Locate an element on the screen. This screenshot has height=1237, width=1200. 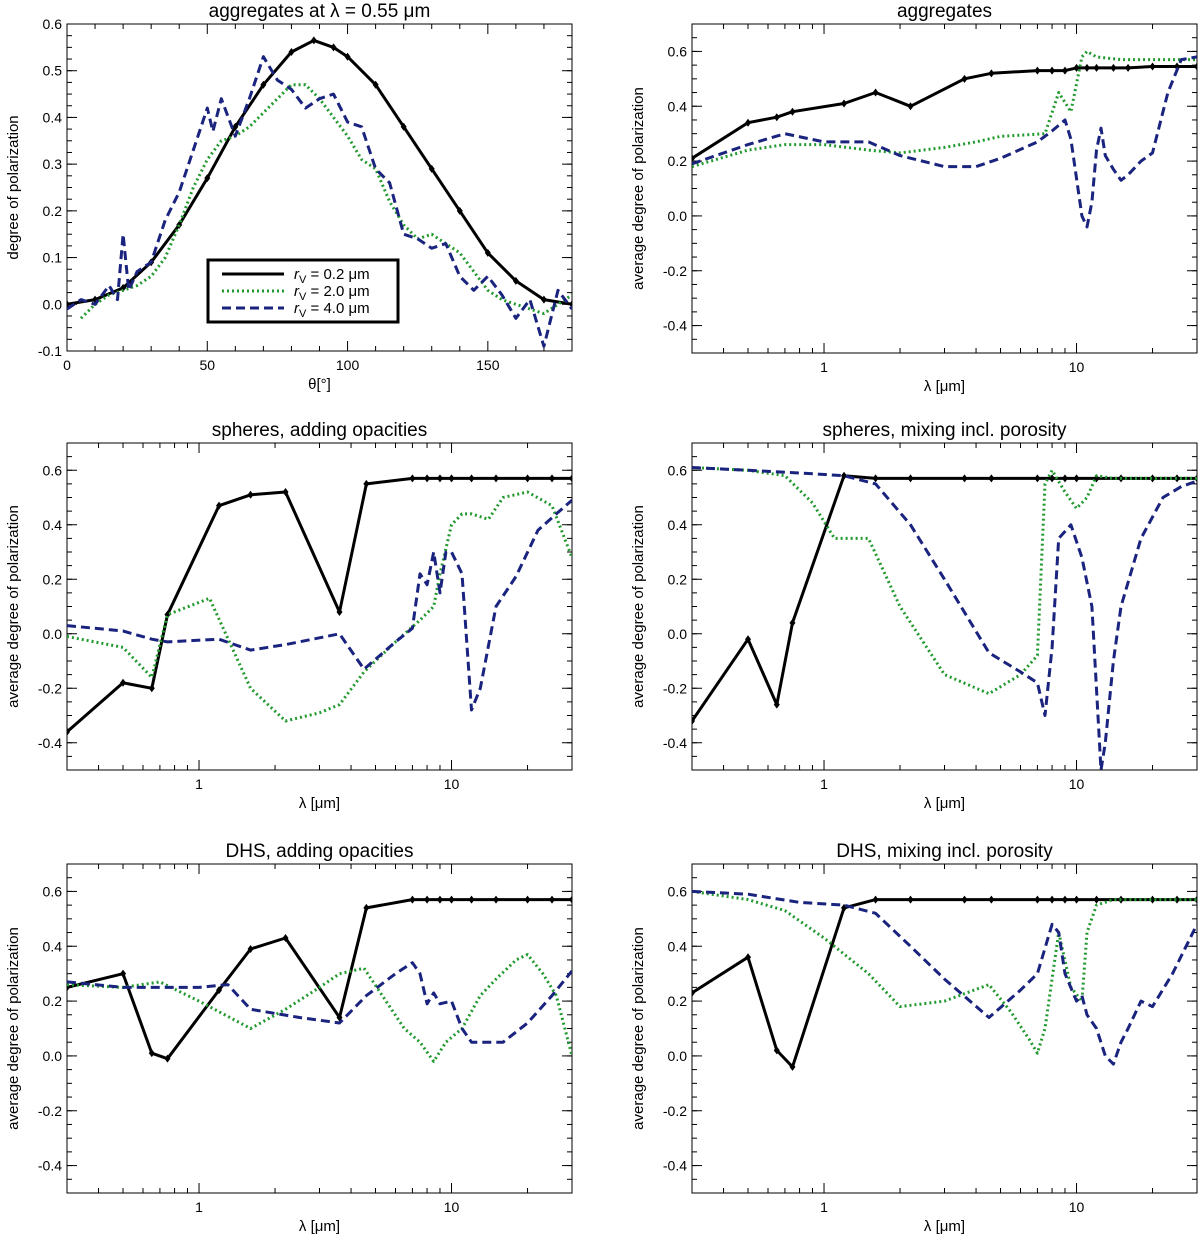
y-tick-label: 0.5 is located at coordinates (53, 71).